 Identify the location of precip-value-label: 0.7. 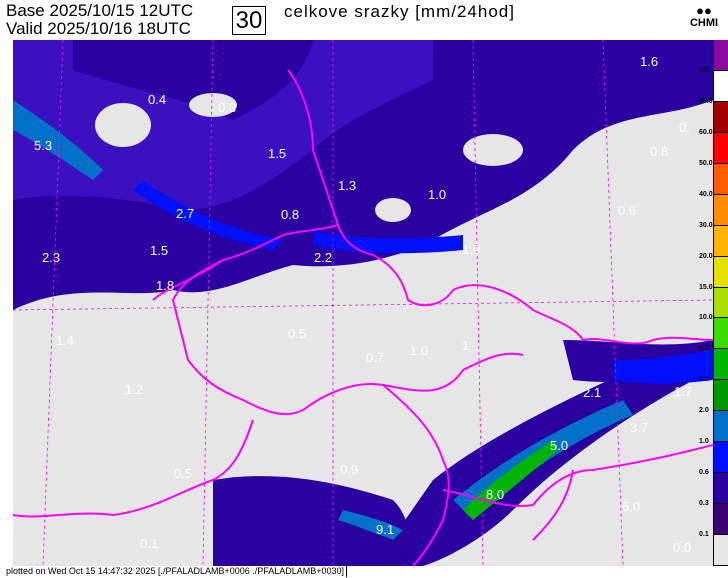
(375, 357).